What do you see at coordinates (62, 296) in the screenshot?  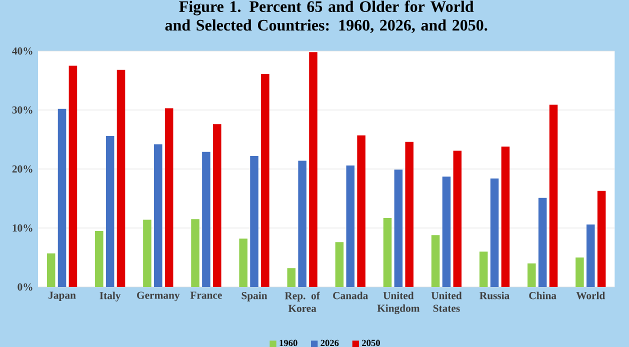 I see `x-tick-label: Japan` at bounding box center [62, 296].